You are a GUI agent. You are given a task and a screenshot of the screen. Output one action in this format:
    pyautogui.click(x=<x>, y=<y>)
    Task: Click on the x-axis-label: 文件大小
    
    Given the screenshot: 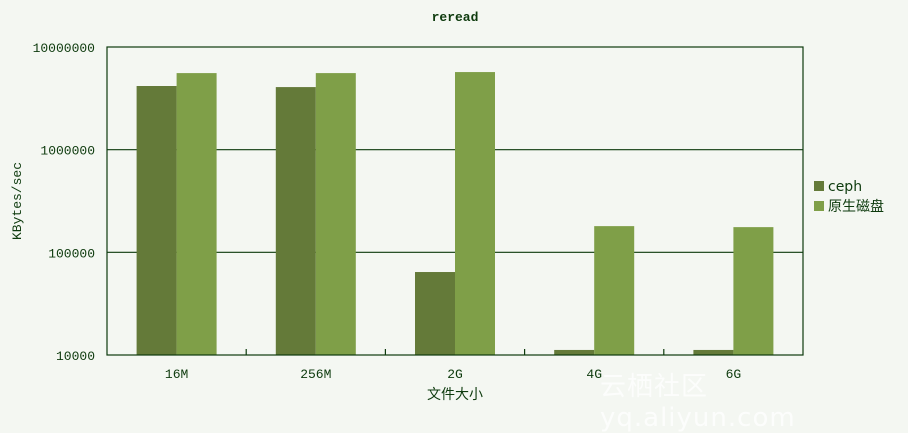 What is the action you would take?
    pyautogui.click(x=455, y=395)
    